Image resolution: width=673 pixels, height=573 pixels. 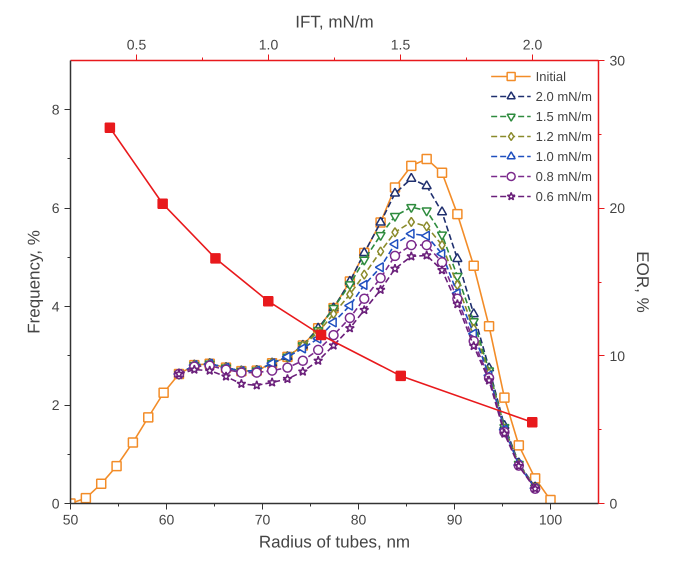 What do you see at coordinates (268, 44) in the screenshot?
I see `x2-tick-label: 1.0` at bounding box center [268, 44].